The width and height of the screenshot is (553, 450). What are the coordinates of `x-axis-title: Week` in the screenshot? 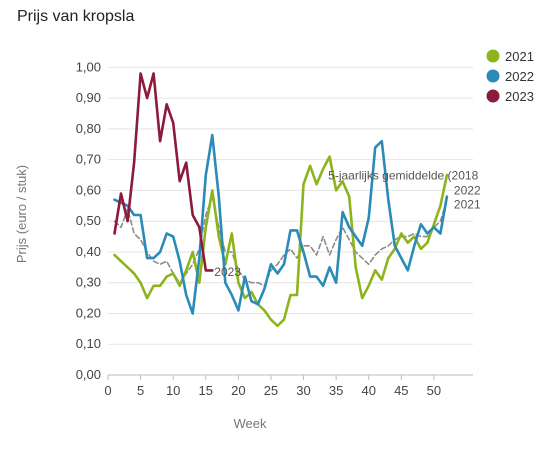 It's located at (250, 423).